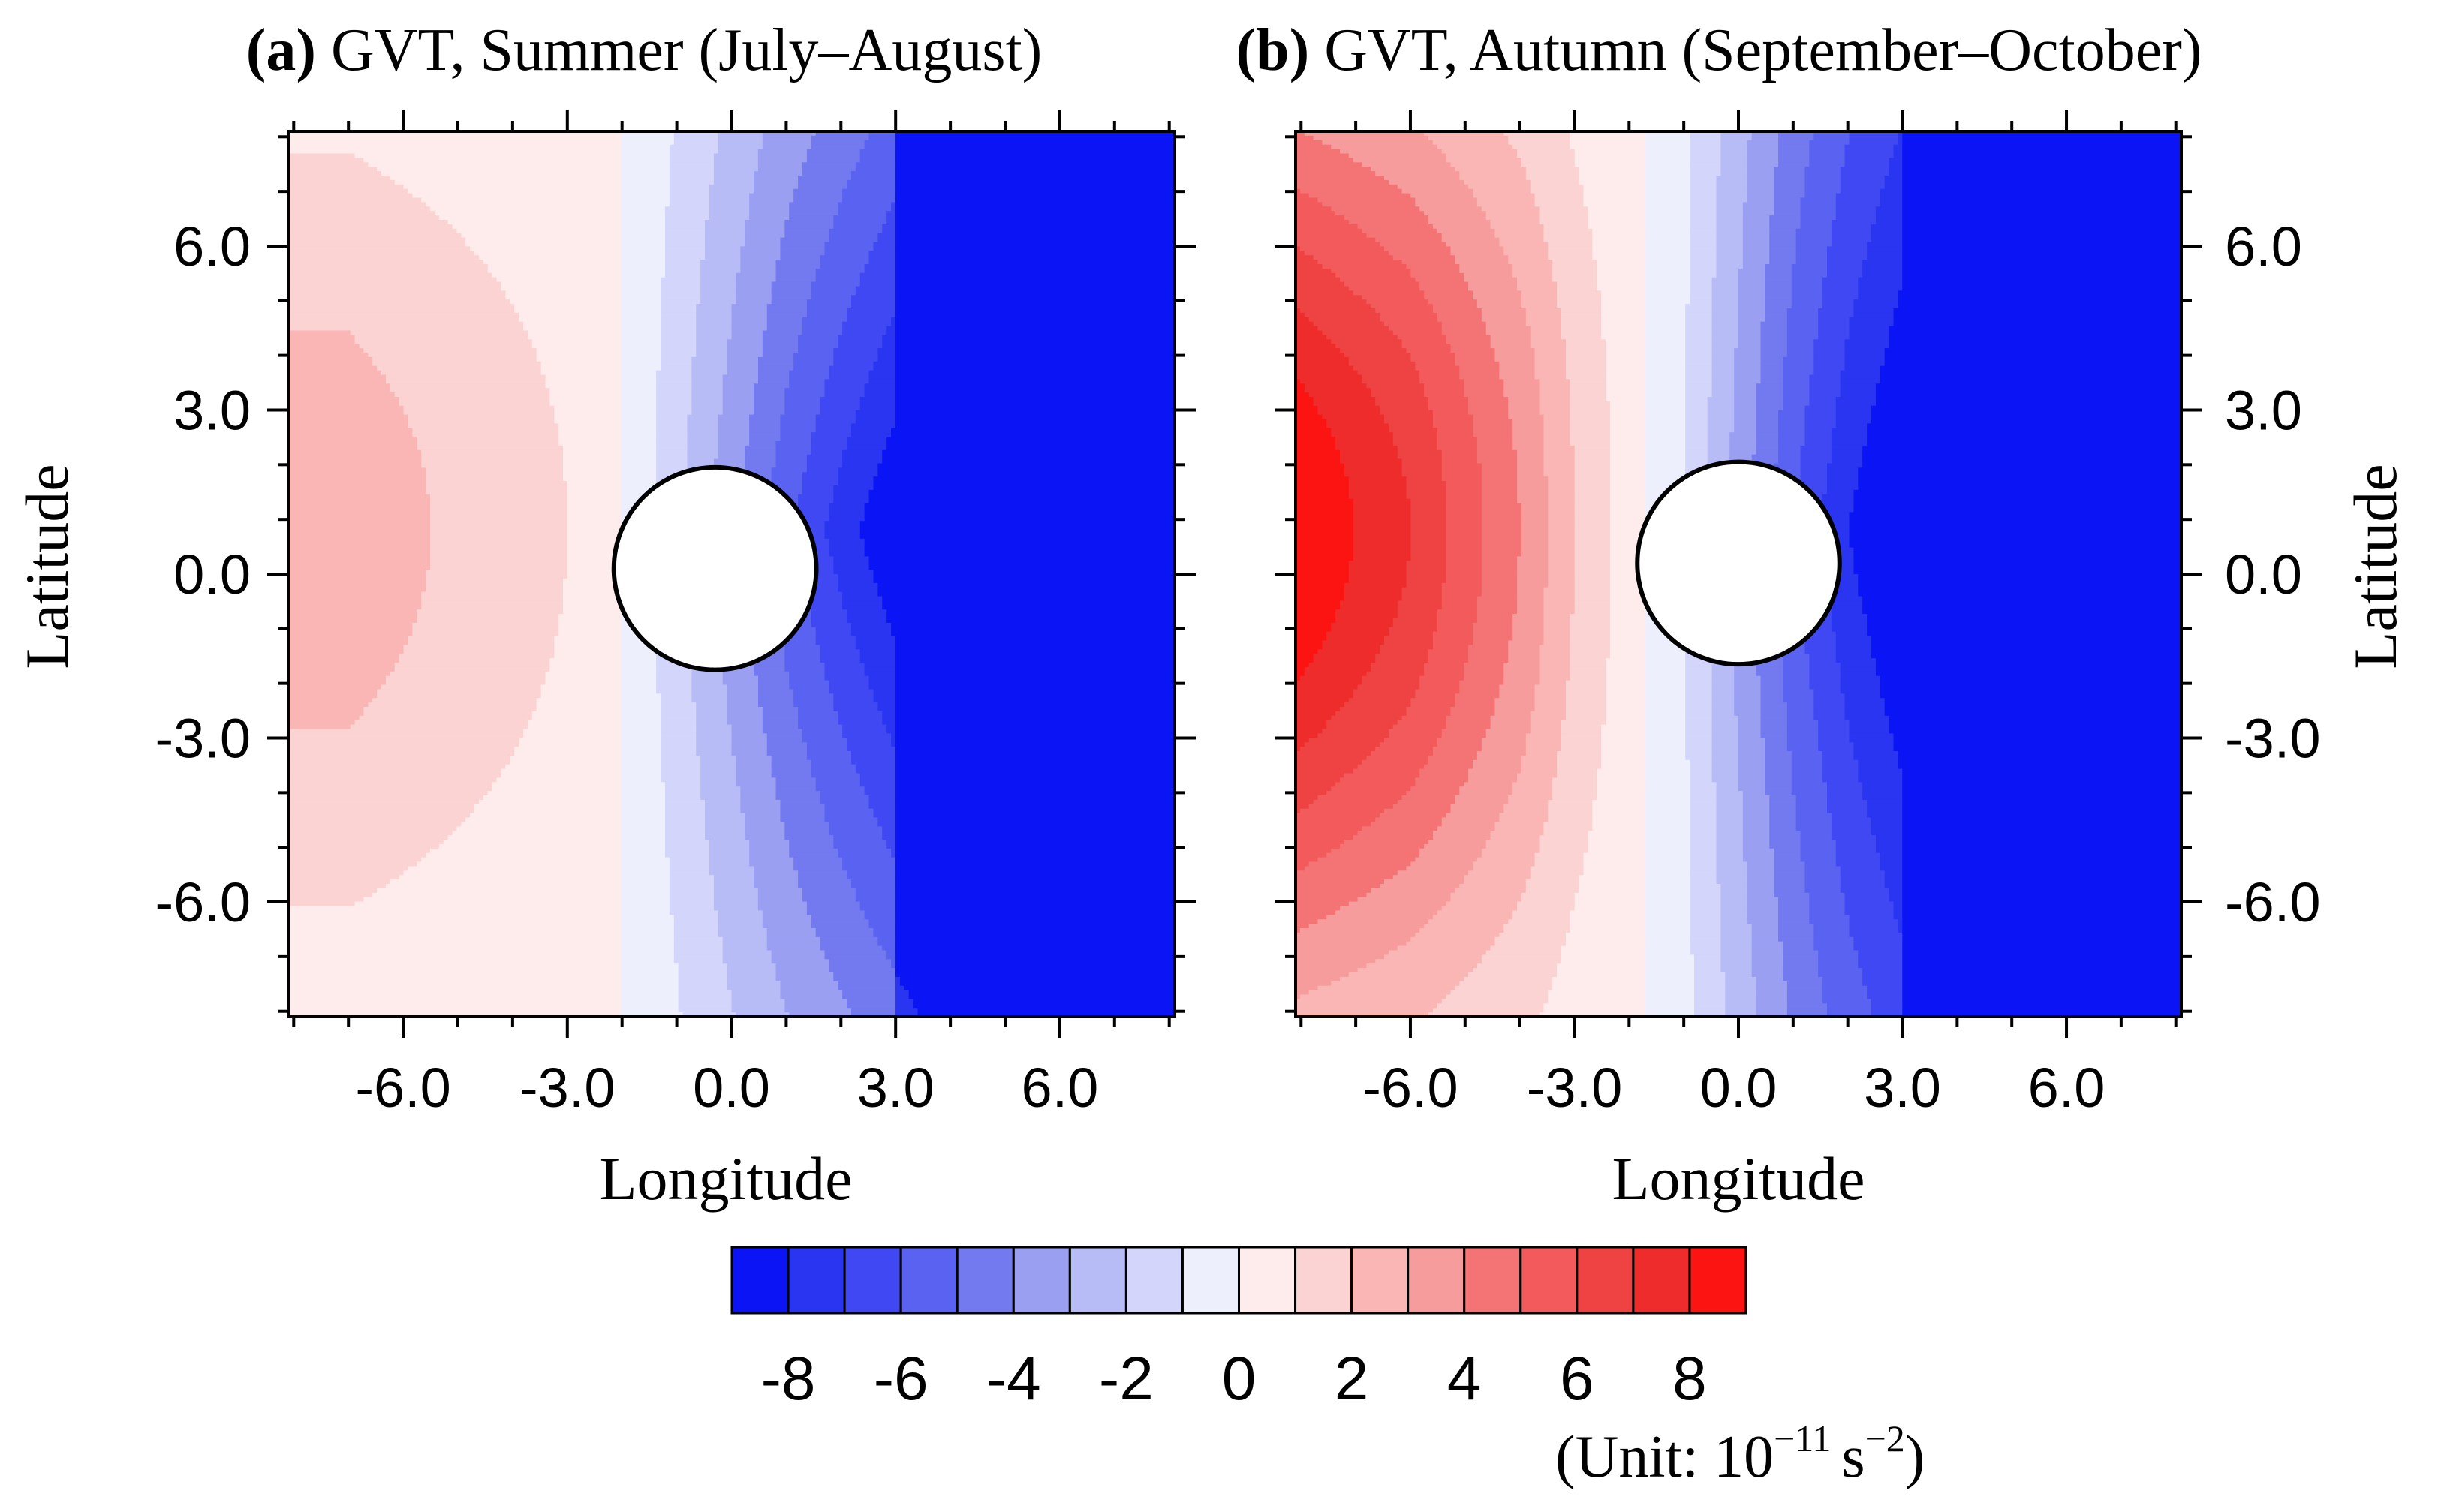  Describe the element at coordinates (2375, 566) in the screenshot. I see `panel-b-y-axis-label: Latitude` at that location.